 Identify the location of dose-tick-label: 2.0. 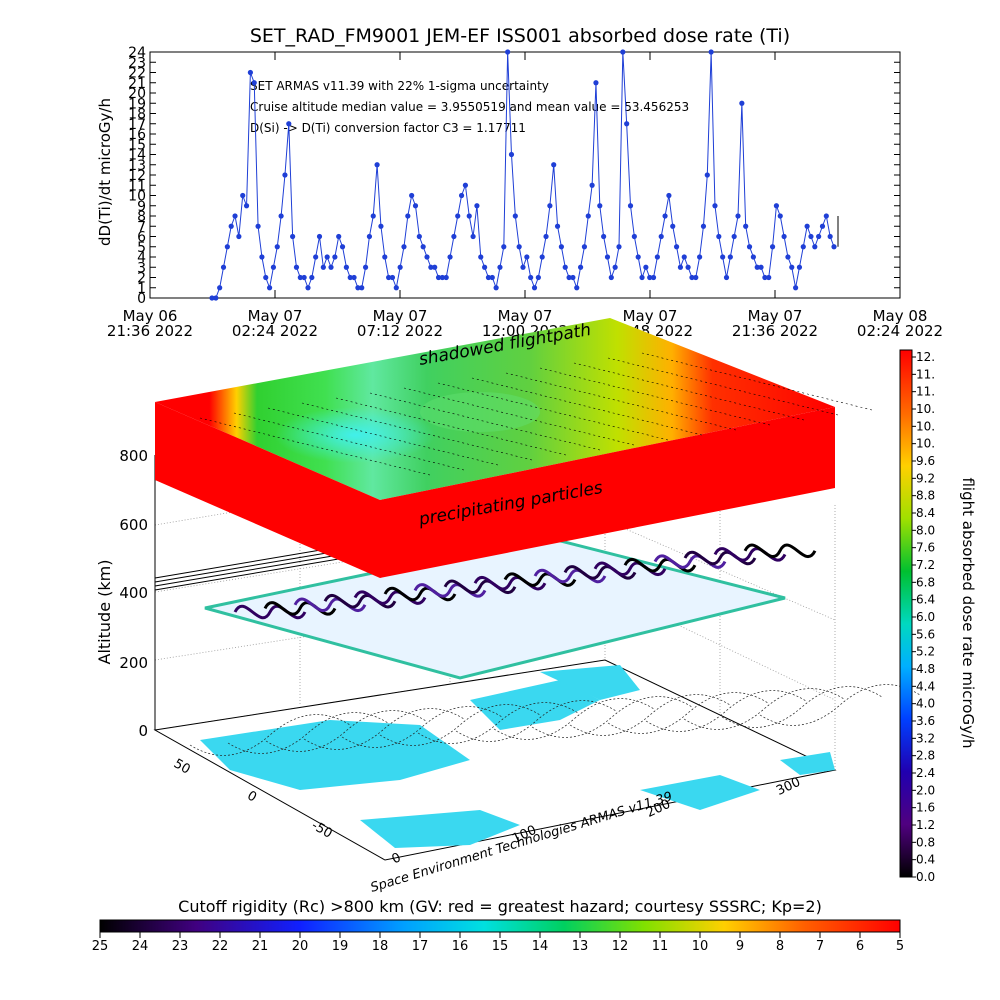
(925, 790).